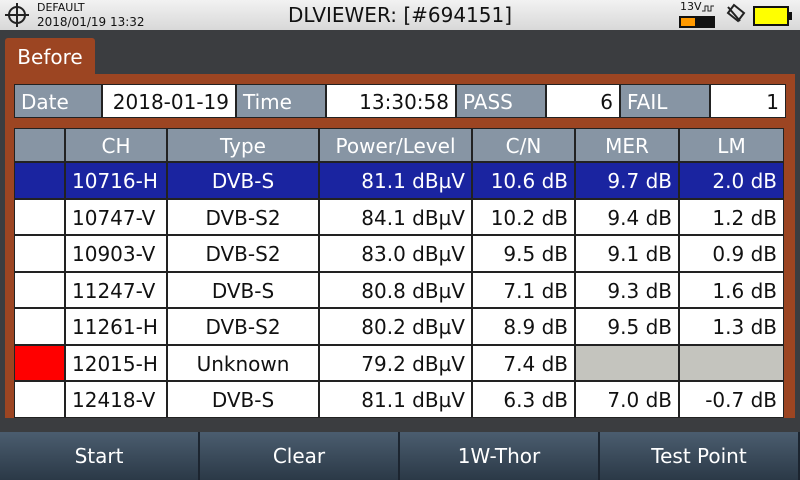 This screenshot has height=480, width=800. What do you see at coordinates (281, 101) in the screenshot?
I see `label: Time` at bounding box center [281, 101].